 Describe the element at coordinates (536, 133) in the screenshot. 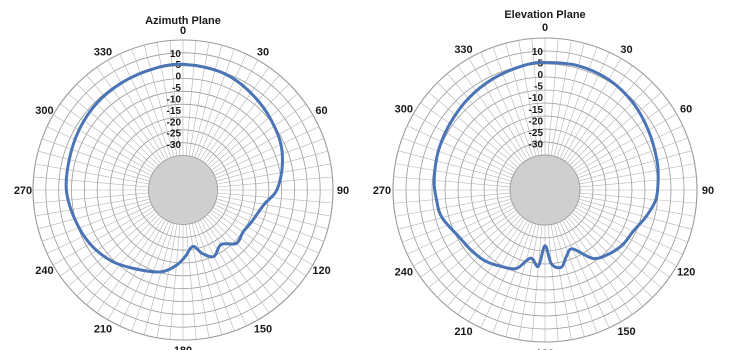

I see `radial-tick-label: -25` at that location.